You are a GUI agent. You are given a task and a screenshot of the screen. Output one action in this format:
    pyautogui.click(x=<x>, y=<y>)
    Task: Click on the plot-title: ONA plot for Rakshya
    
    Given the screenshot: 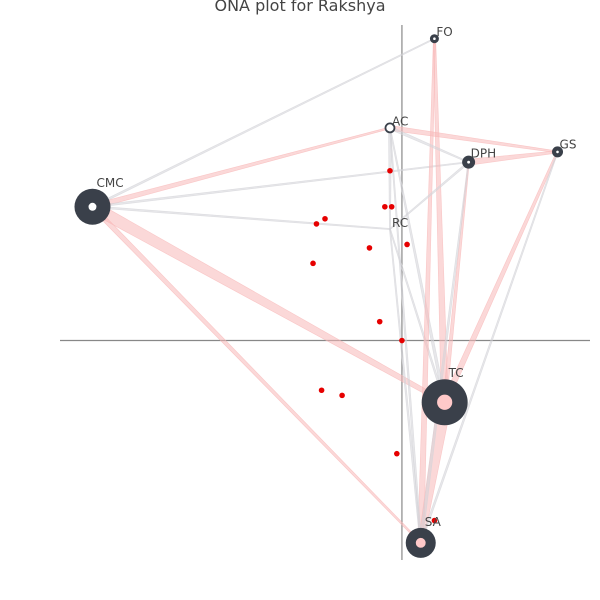 What is the action you would take?
    pyautogui.click(x=300, y=7)
    